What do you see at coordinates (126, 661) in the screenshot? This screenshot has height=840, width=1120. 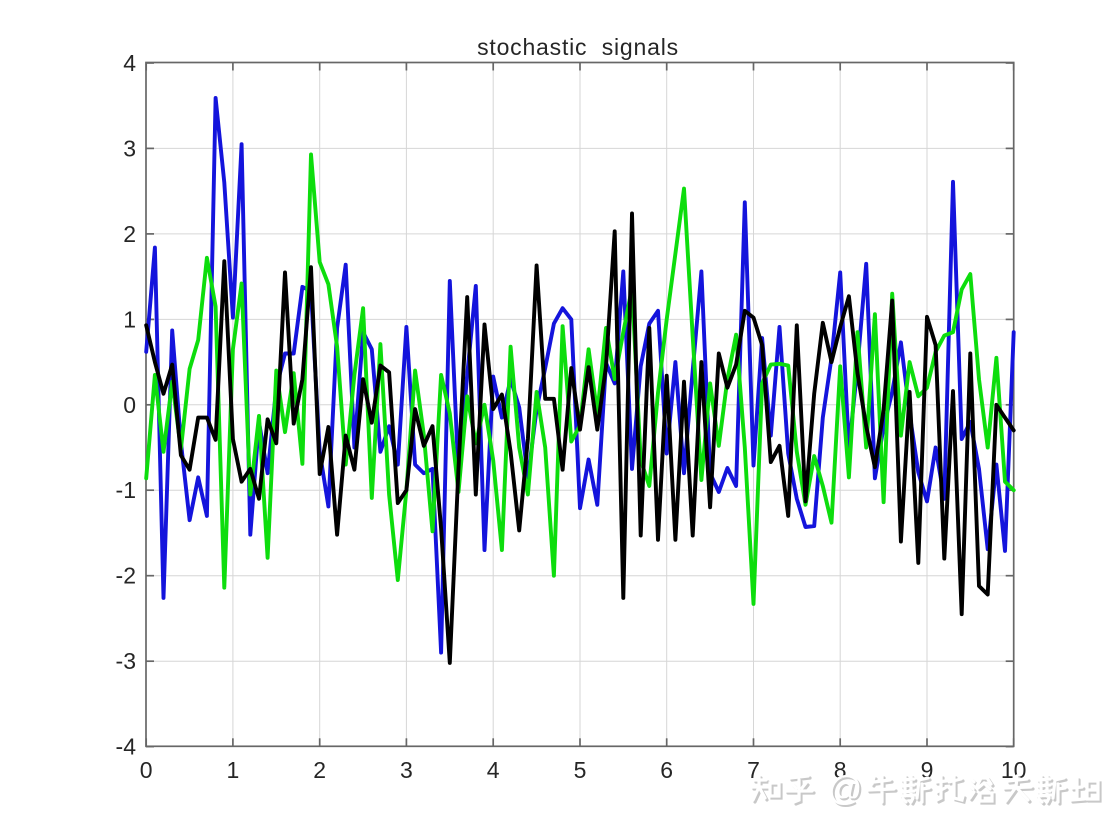 I see `svg-text: -3` at bounding box center [126, 661].